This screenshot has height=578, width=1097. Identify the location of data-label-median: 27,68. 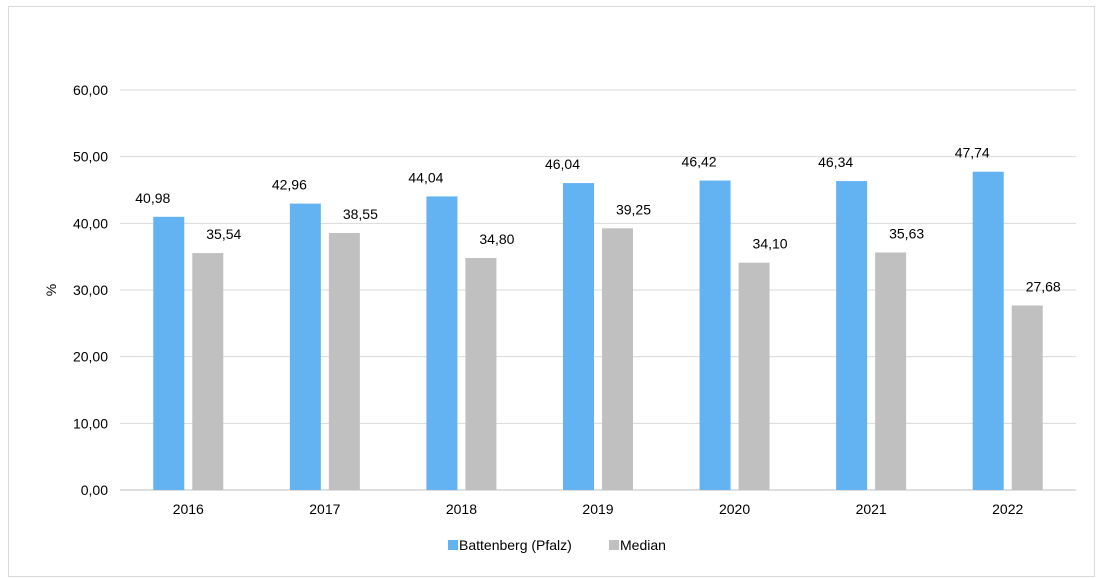
(1043, 286).